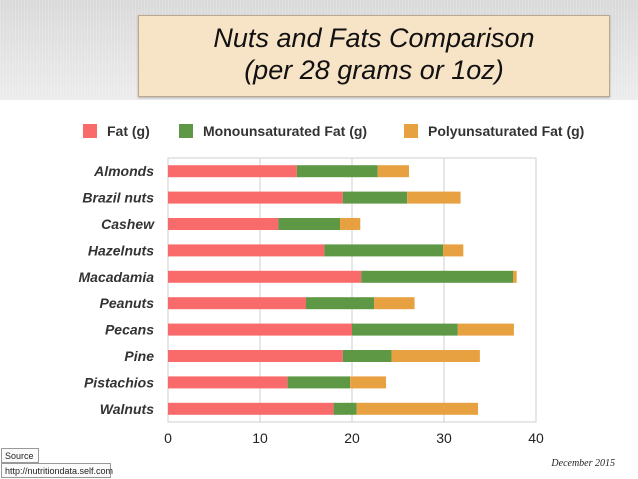  I want to click on bar-mono-cashew, so click(309, 224).